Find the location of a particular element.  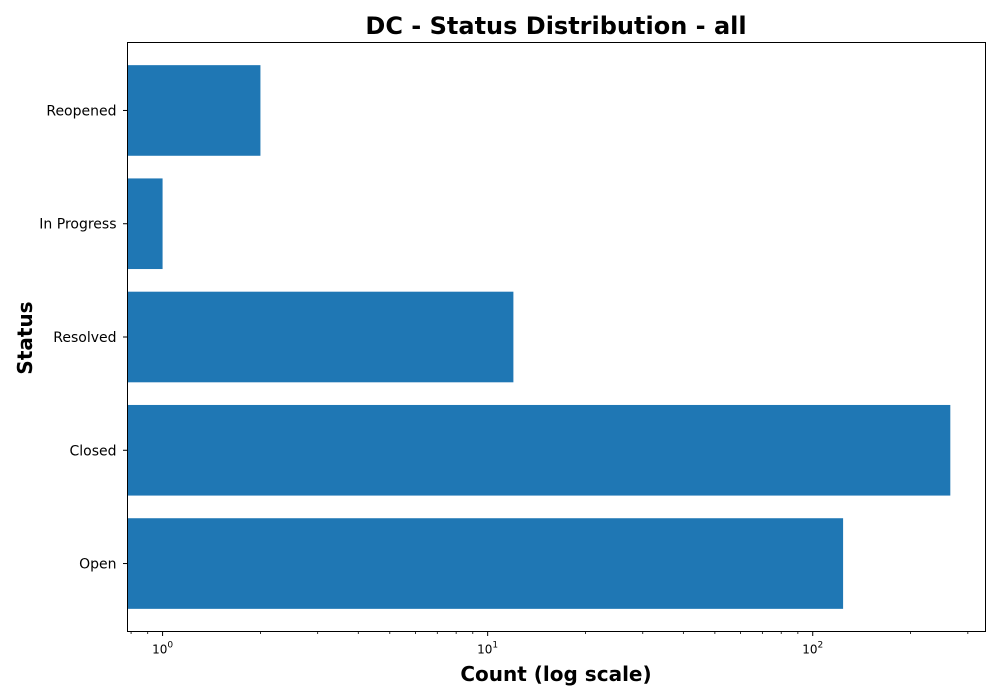

x-tick-label: 10² is located at coordinates (812, 649).